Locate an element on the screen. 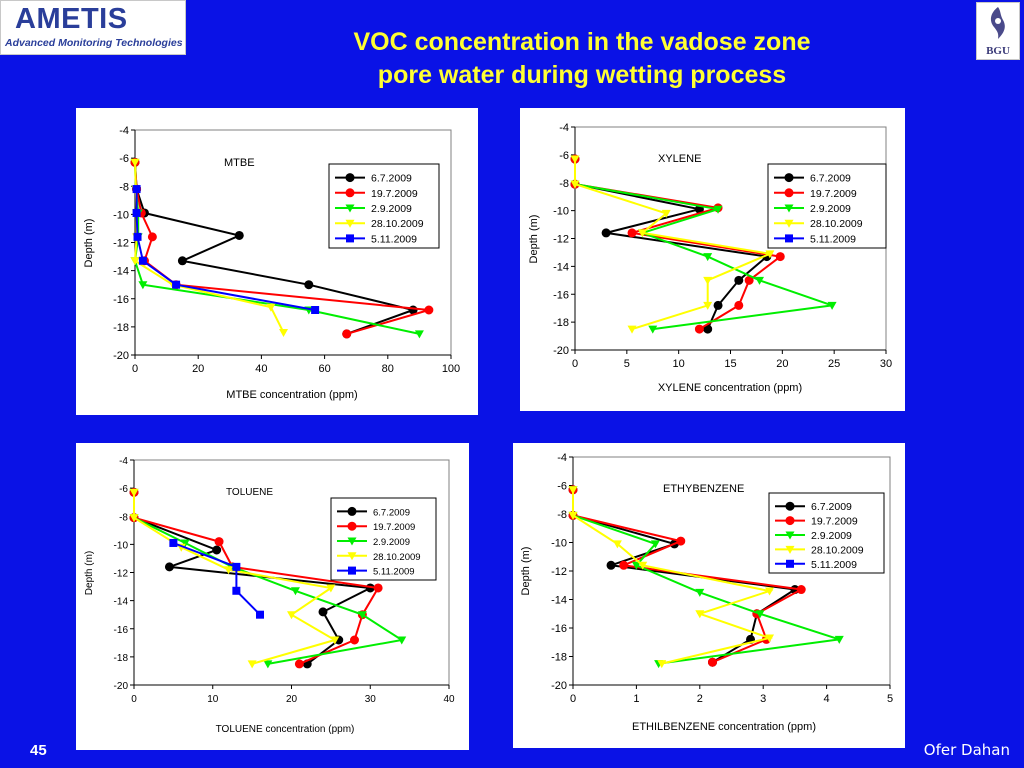  x-tick-label: 25 is located at coordinates (834, 364).